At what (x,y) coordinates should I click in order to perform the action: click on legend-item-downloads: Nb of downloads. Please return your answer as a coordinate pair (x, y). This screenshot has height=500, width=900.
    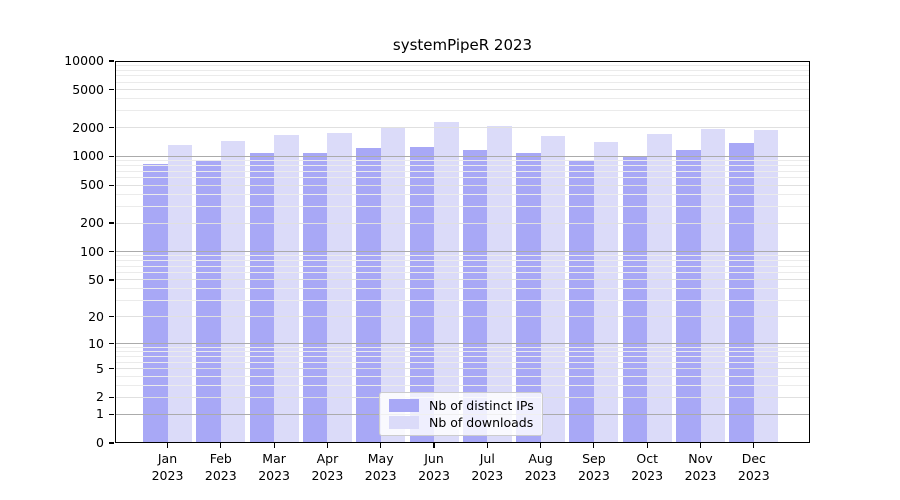
    Looking at the image, I should click on (461, 422).